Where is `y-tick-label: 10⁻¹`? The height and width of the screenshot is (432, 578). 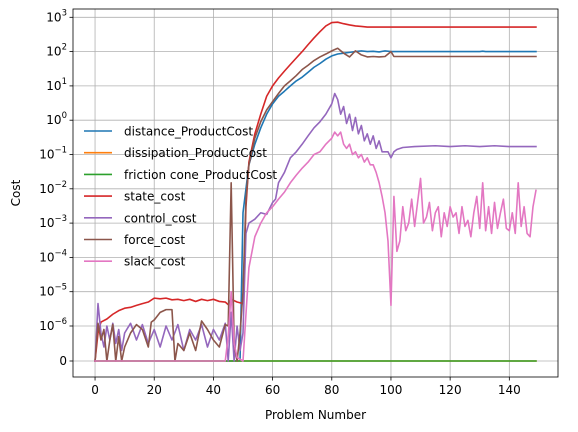
y-tick-label: 10⁻¹ is located at coordinates (53, 154).